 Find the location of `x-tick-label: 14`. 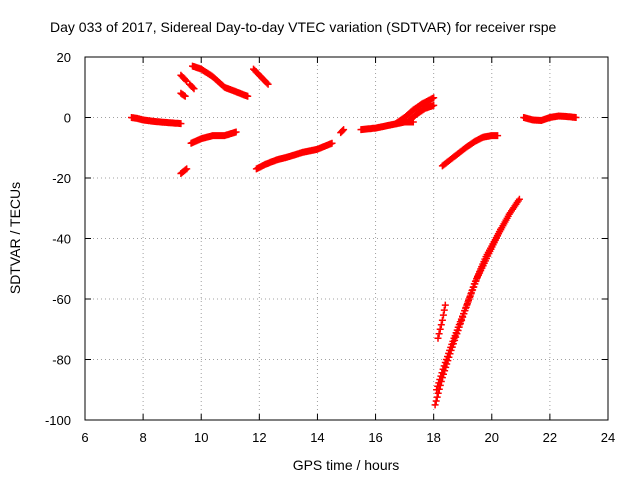

x-tick-label: 14 is located at coordinates (317, 437).